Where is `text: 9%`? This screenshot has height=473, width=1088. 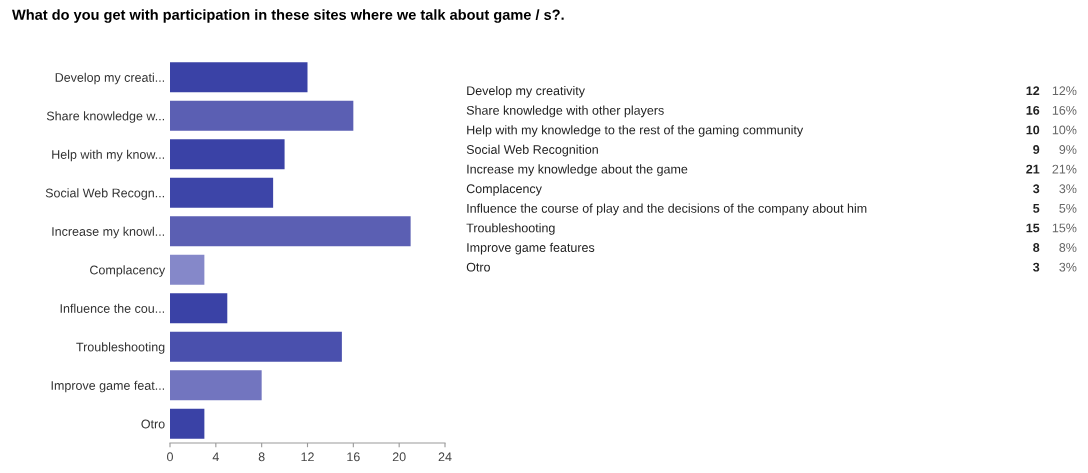 text: 9% is located at coordinates (1068, 149).